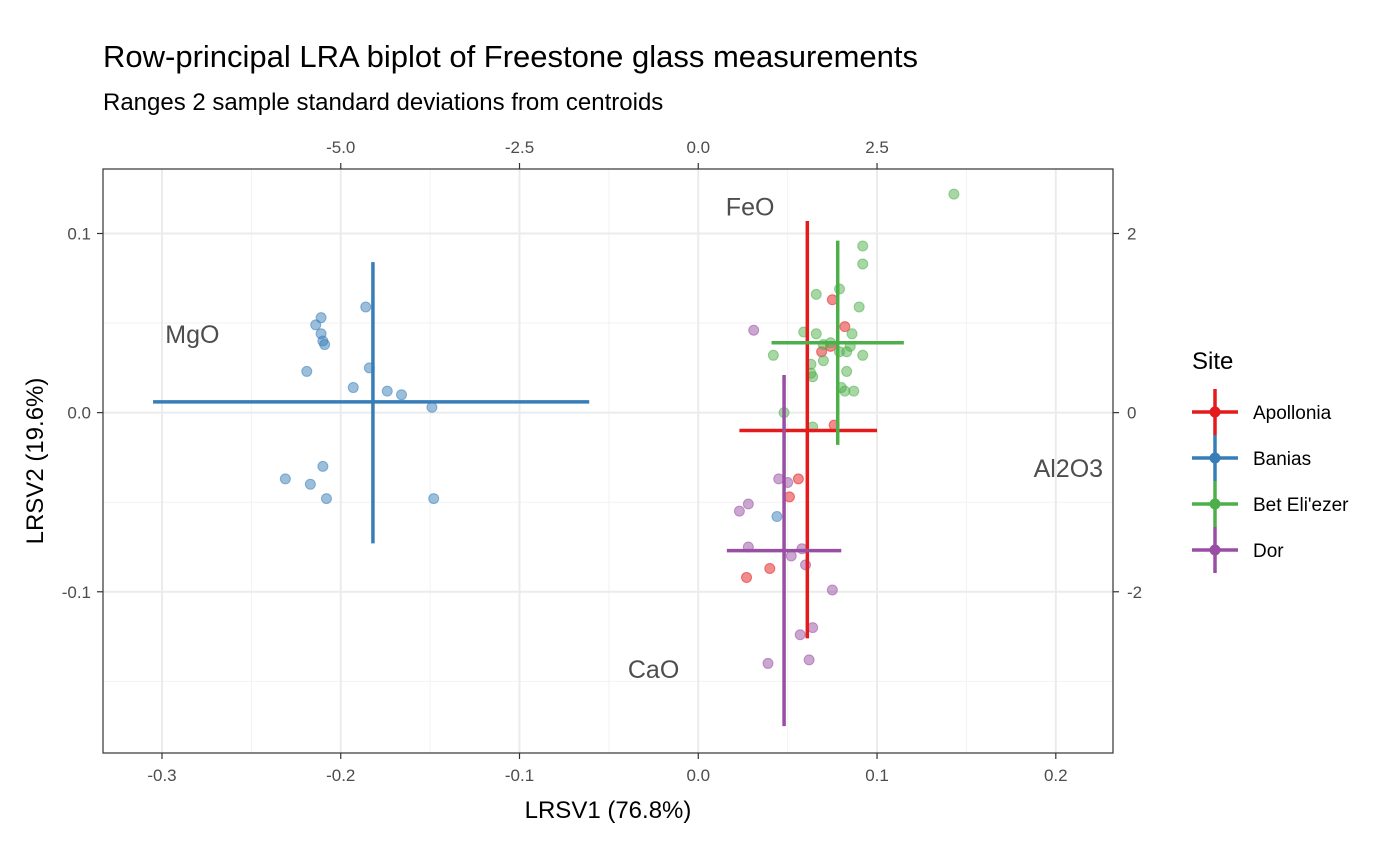 The width and height of the screenshot is (1400, 866). What do you see at coordinates (607, 153) in the screenshot?
I see `x-axis-top: -5.0 -2.5 0.0 2.5` at bounding box center [607, 153].